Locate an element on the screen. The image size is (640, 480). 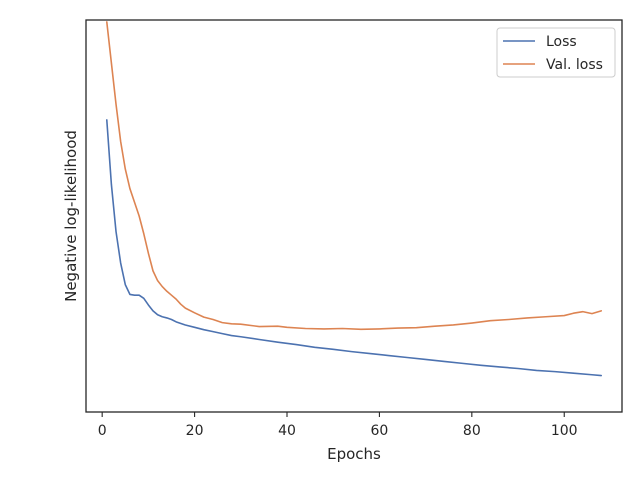
x-tick-label: 40 is located at coordinates (287, 431).